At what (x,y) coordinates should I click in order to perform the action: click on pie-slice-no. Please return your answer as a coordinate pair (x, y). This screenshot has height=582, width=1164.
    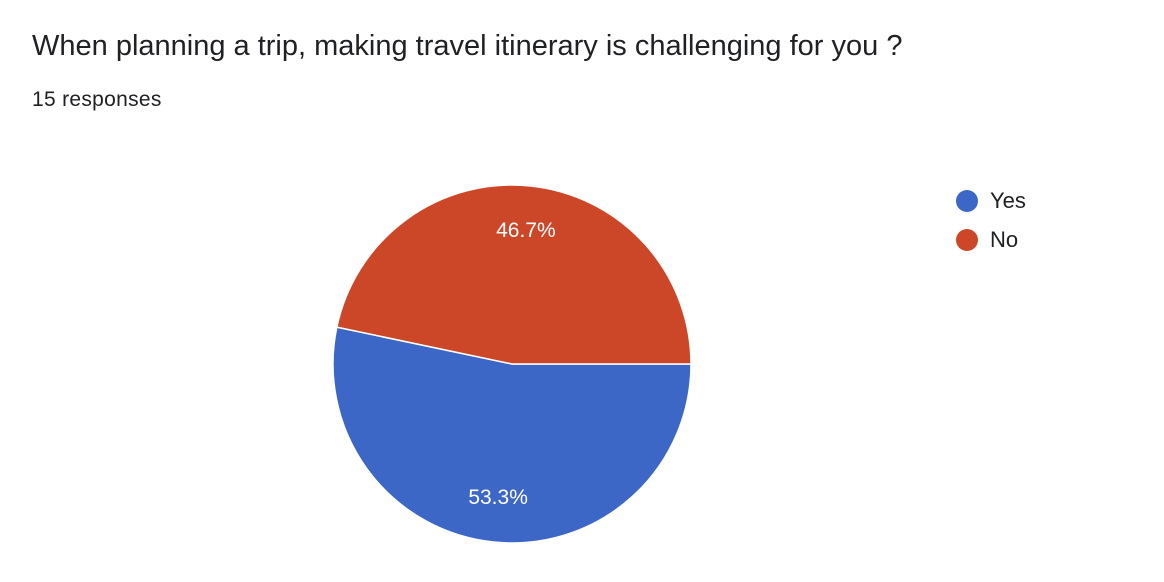
    Looking at the image, I should click on (514, 274).